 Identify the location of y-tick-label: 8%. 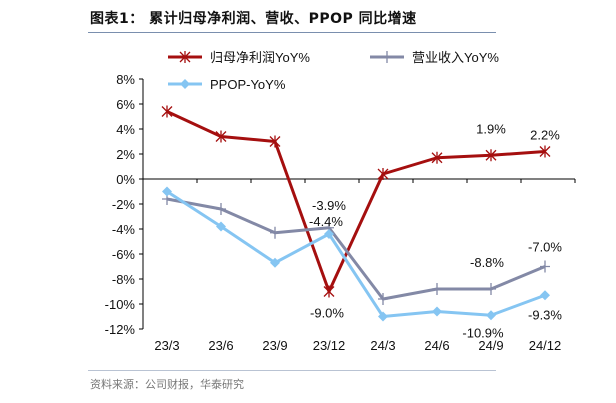
(125, 79).